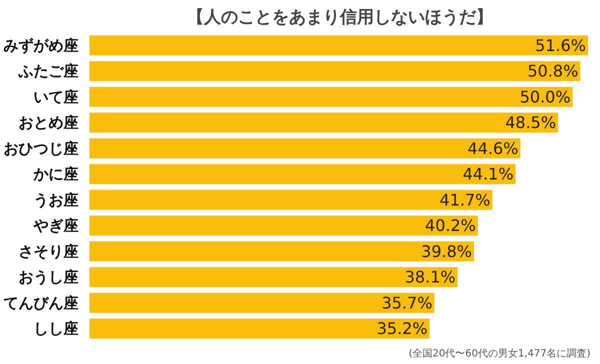 The width and height of the screenshot is (600, 364). I want to click on data-label: 38.1%, so click(430, 277).